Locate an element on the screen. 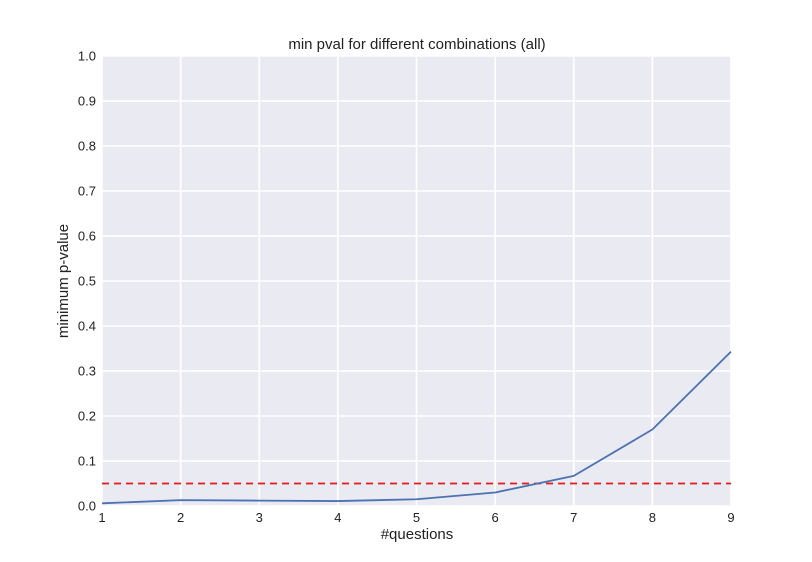 The image size is (812, 562). y-tick-label: 0.2 is located at coordinates (87, 416).